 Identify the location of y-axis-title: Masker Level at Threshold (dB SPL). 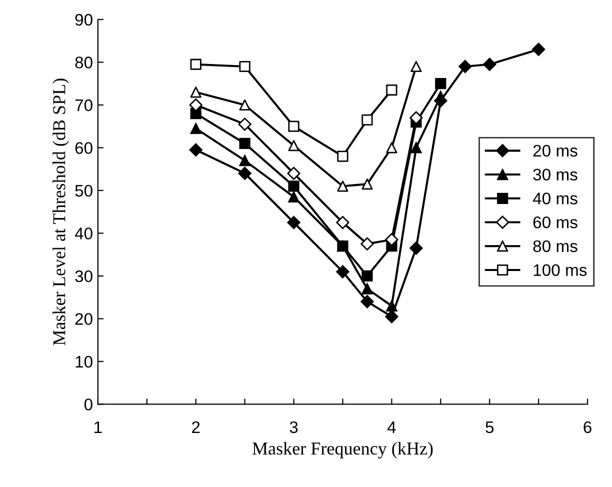
(60, 212).